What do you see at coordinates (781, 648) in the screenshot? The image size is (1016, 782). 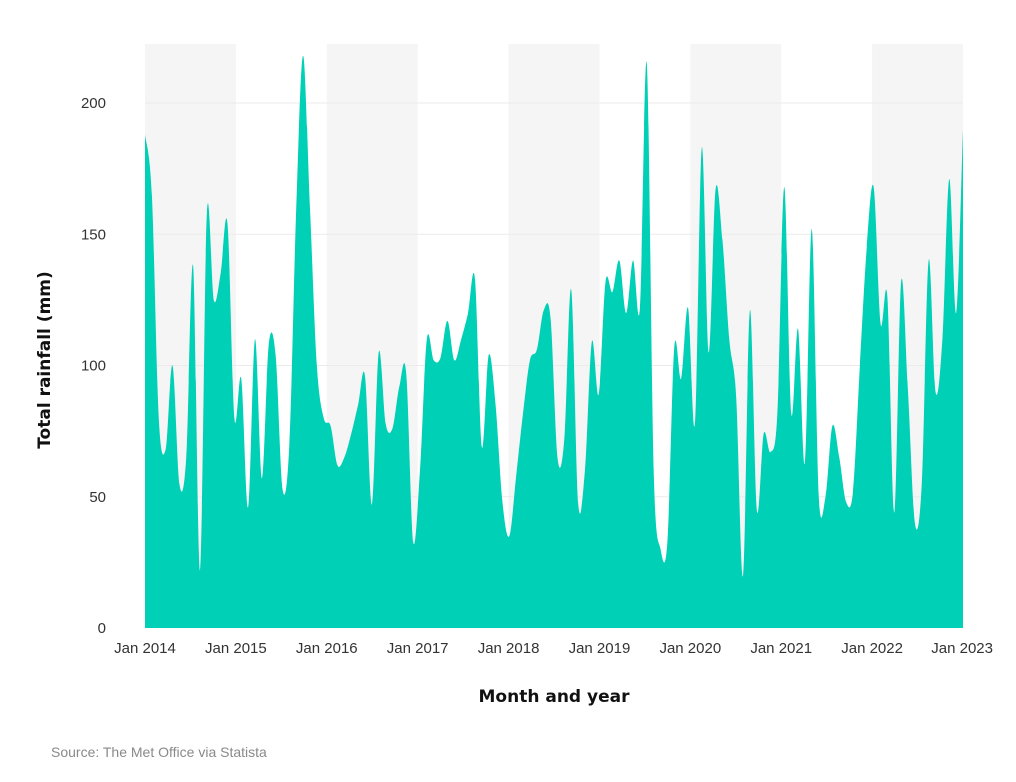 I see `x-tick-label: Jan 2021` at bounding box center [781, 648].